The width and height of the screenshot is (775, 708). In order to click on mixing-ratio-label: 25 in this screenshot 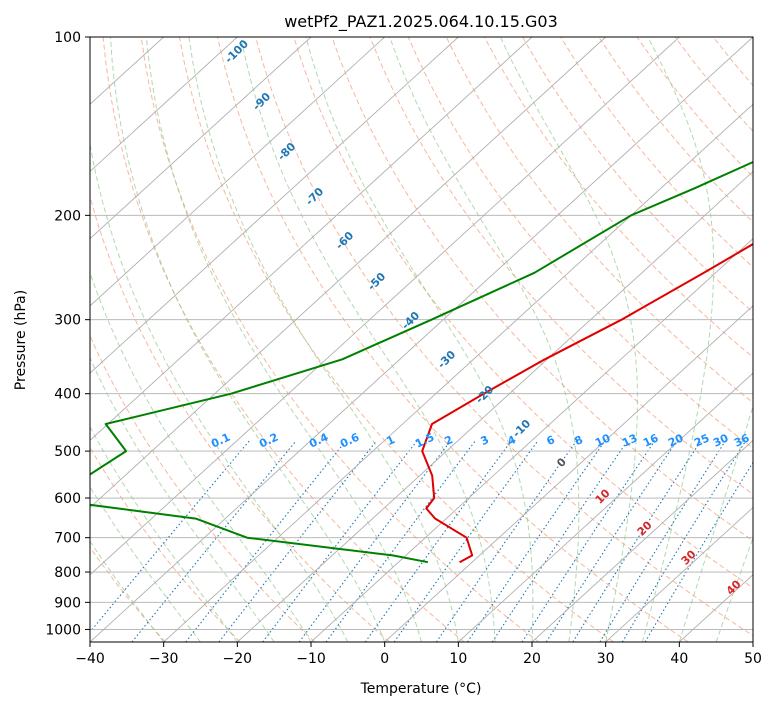, I will do `click(701, 440)`.